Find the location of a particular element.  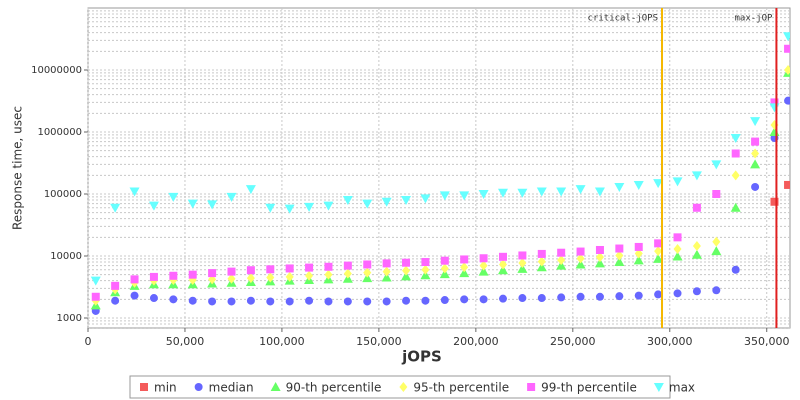

x-tick-label: 100,000 is located at coordinates (282, 341).